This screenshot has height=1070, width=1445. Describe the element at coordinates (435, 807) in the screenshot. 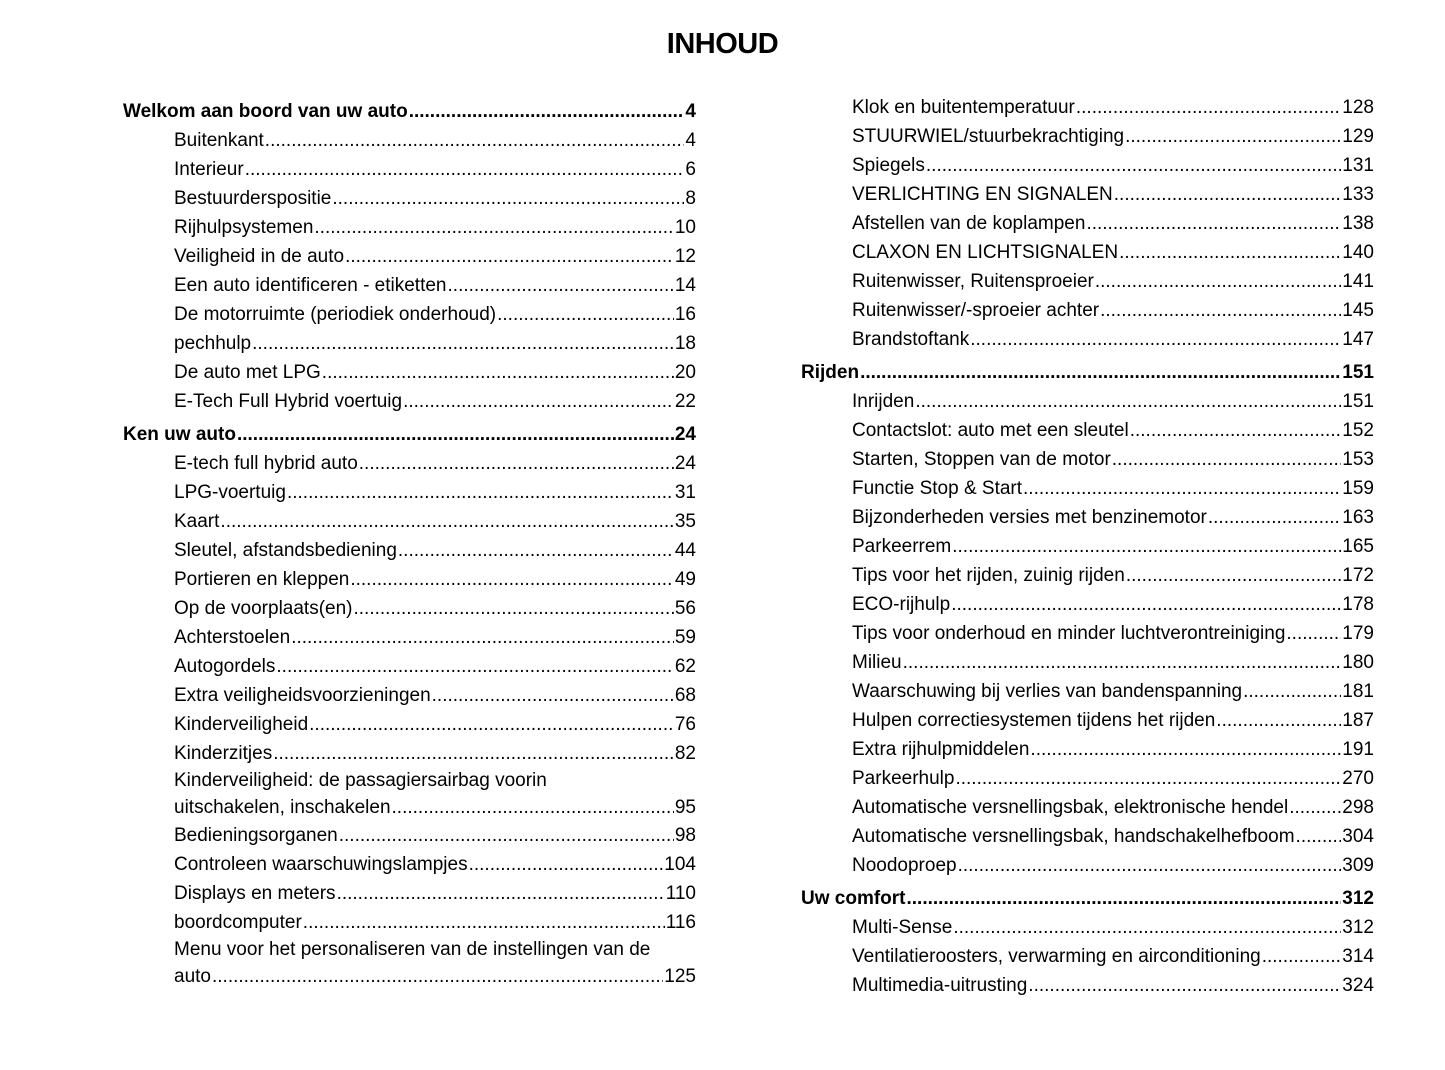

I see `toc-entry-line: uitschakelen, inschakelen 95` at that location.